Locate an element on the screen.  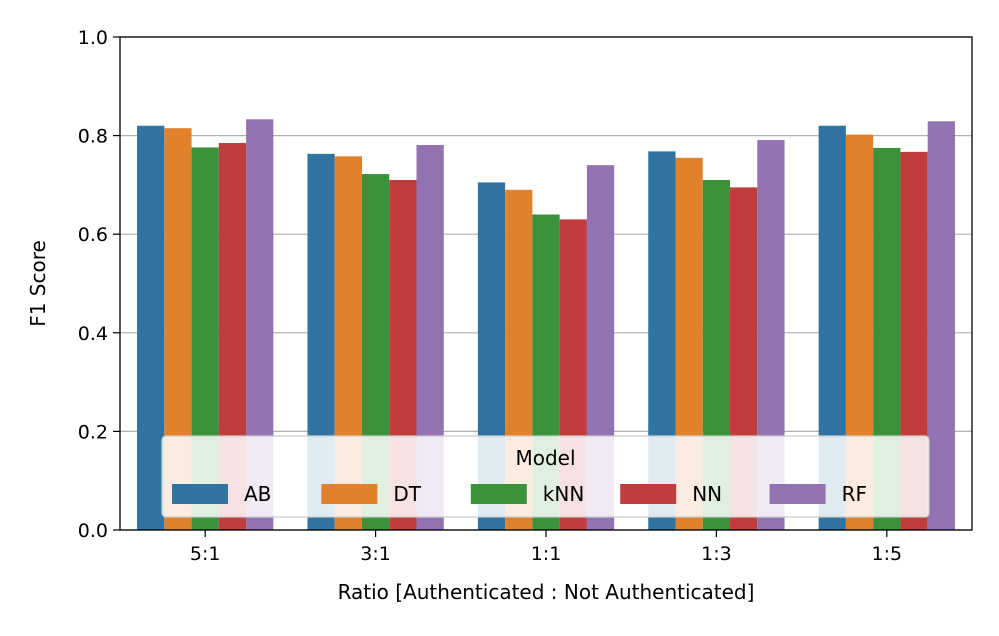
y-tick-label: 0.6 is located at coordinates (93, 235).